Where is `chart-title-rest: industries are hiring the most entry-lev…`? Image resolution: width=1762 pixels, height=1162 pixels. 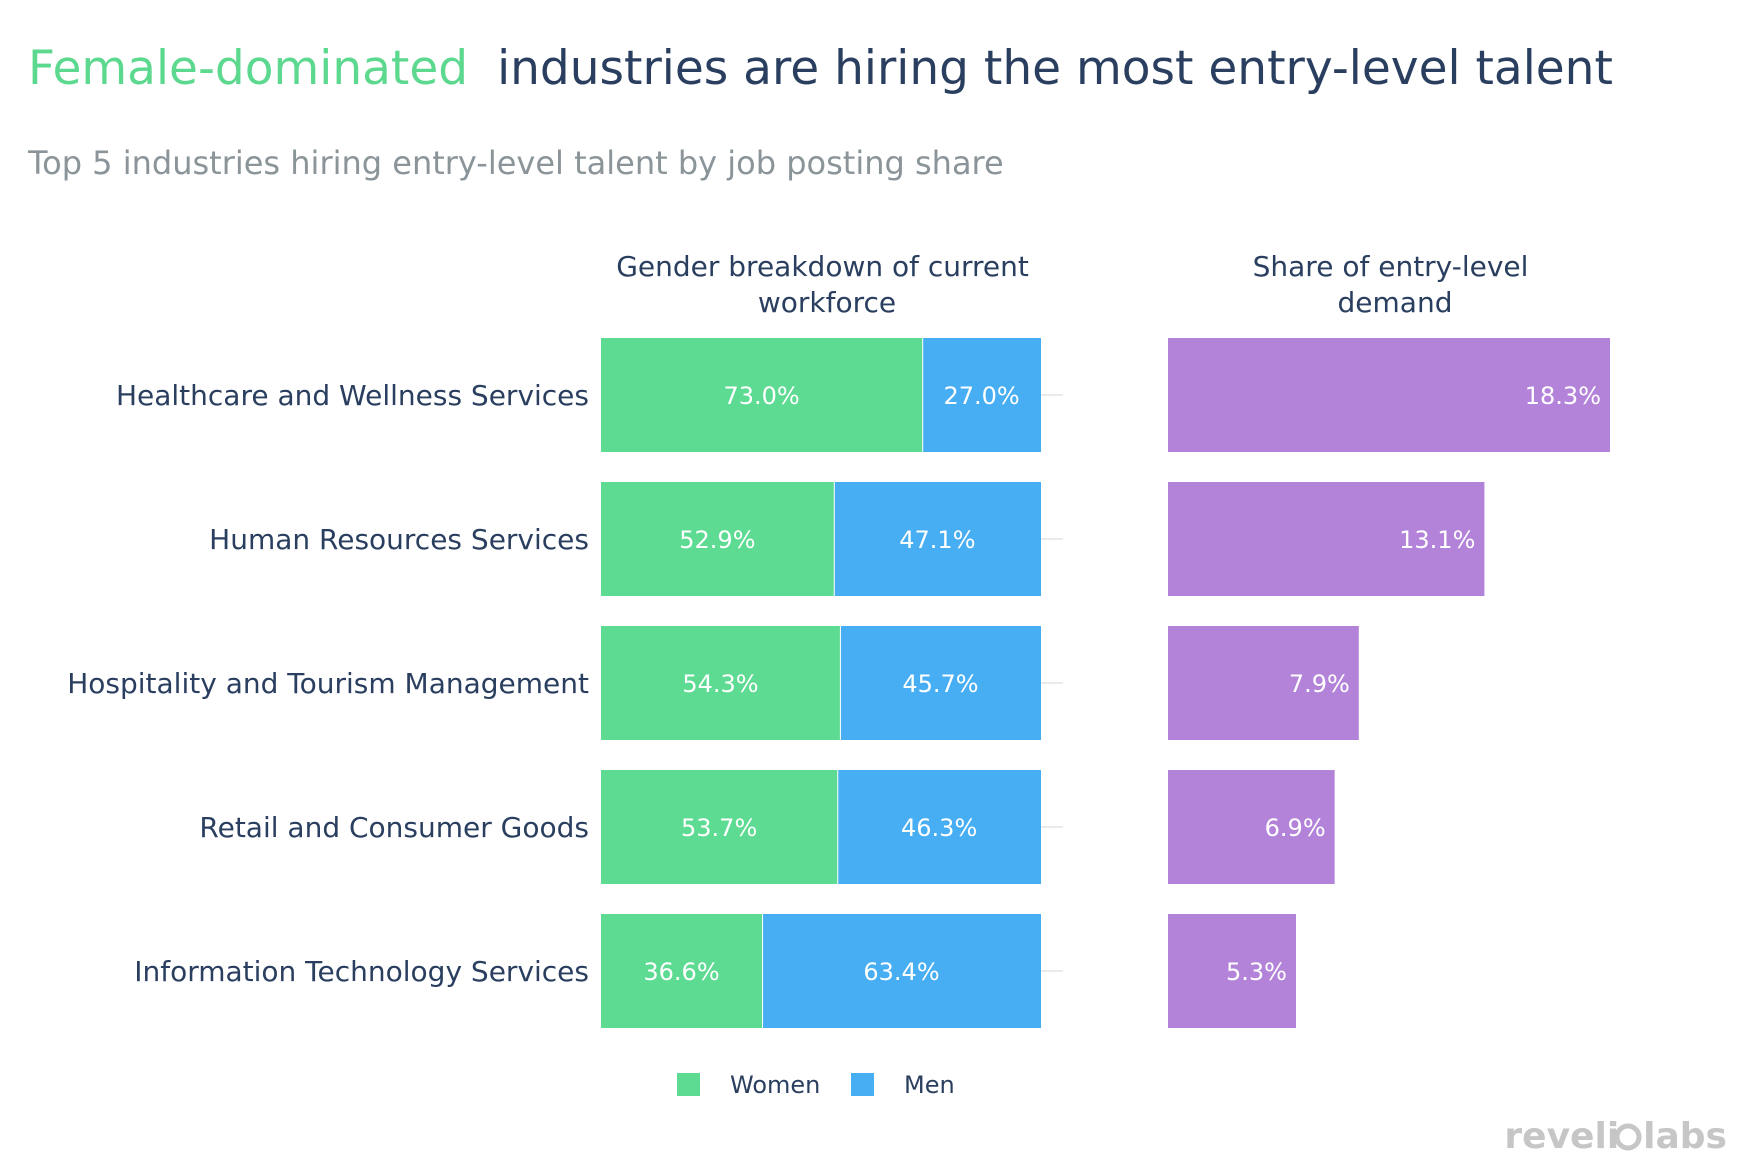 chart-title-rest: industries are hiring the most entry-lev… is located at coordinates (1055, 68).